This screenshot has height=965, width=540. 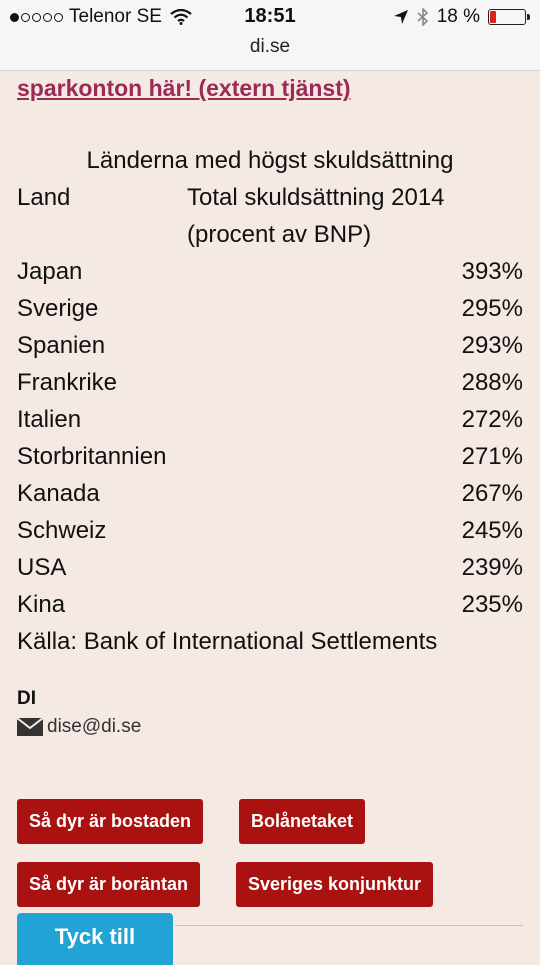 What do you see at coordinates (492, 345) in the screenshot?
I see `debt-value: 293%` at bounding box center [492, 345].